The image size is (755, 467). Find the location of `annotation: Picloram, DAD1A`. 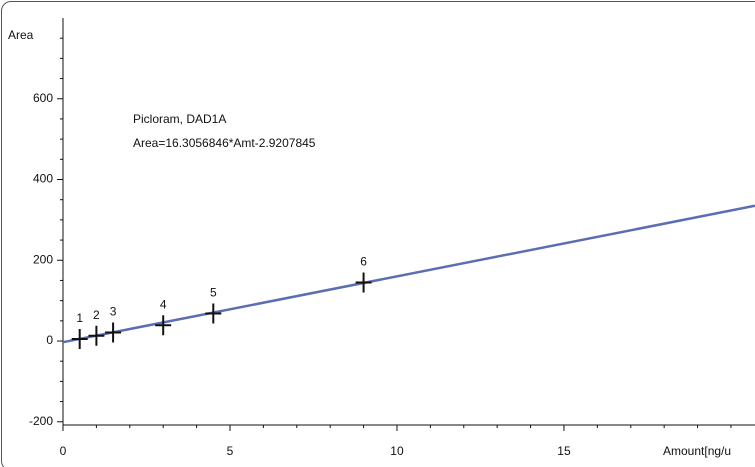

annotation: Picloram, DAD1A is located at coordinates (179, 119).